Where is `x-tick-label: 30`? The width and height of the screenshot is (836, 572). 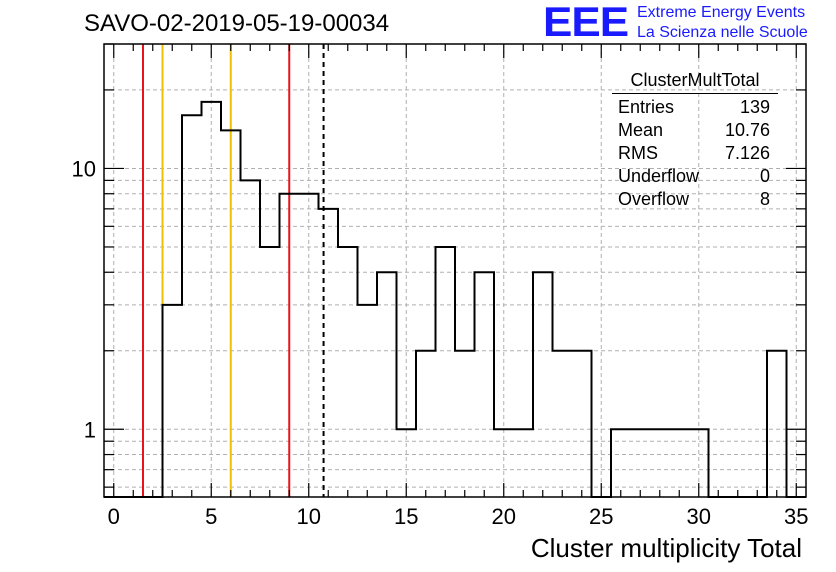 x-tick-label: 30 is located at coordinates (699, 516).